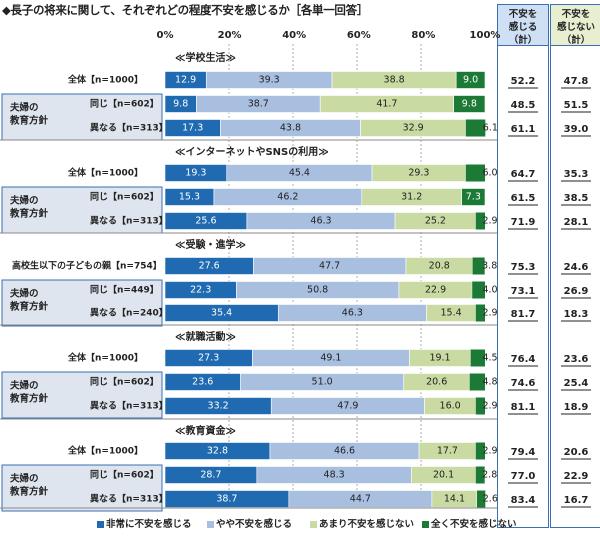 The width and height of the screenshot is (600, 536). Describe the element at coordinates (290, 128) in the screenshot. I see `bar-value-label: 43.8` at that location.